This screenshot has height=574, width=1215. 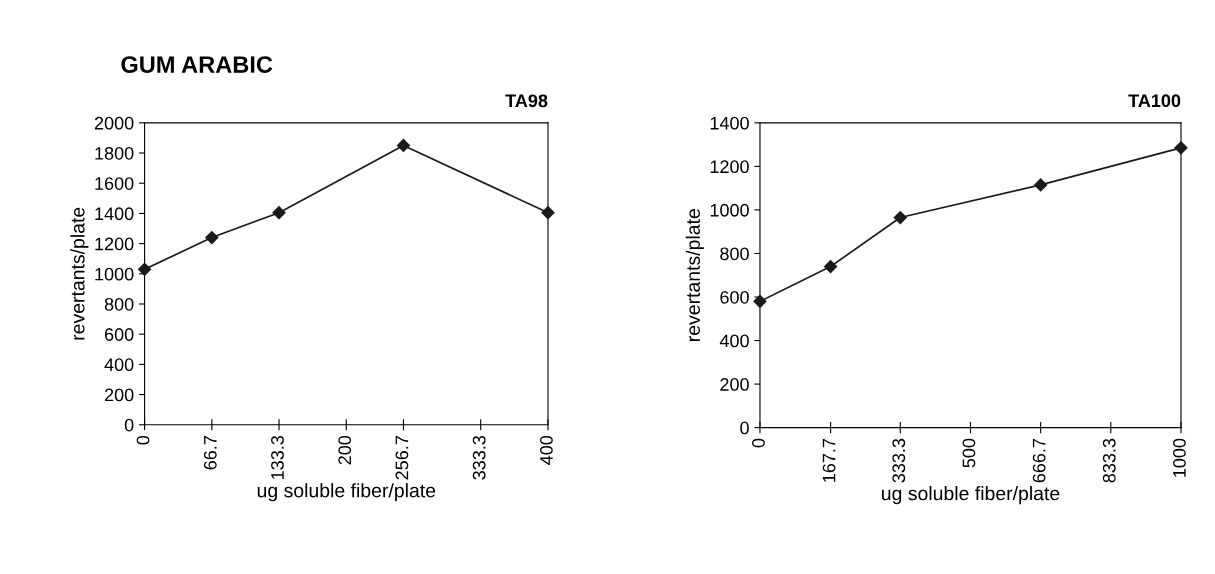 I want to click on chart-subtitle: TA98, so click(x=526, y=101).